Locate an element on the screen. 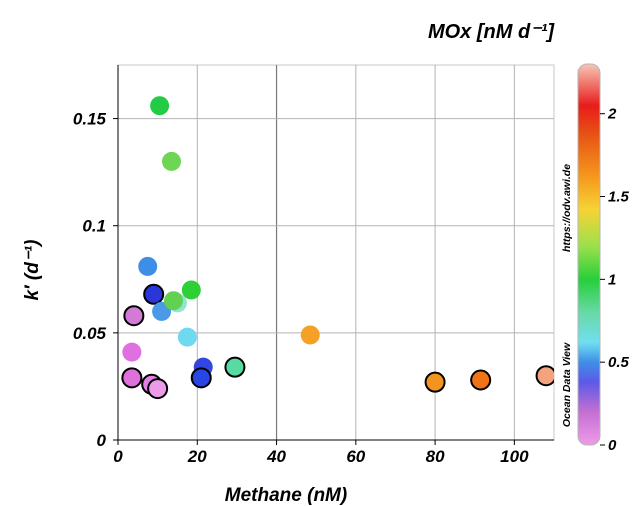 Image resolution: width=634 pixels, height=506 pixels. colorbar is located at coordinates (589, 254).